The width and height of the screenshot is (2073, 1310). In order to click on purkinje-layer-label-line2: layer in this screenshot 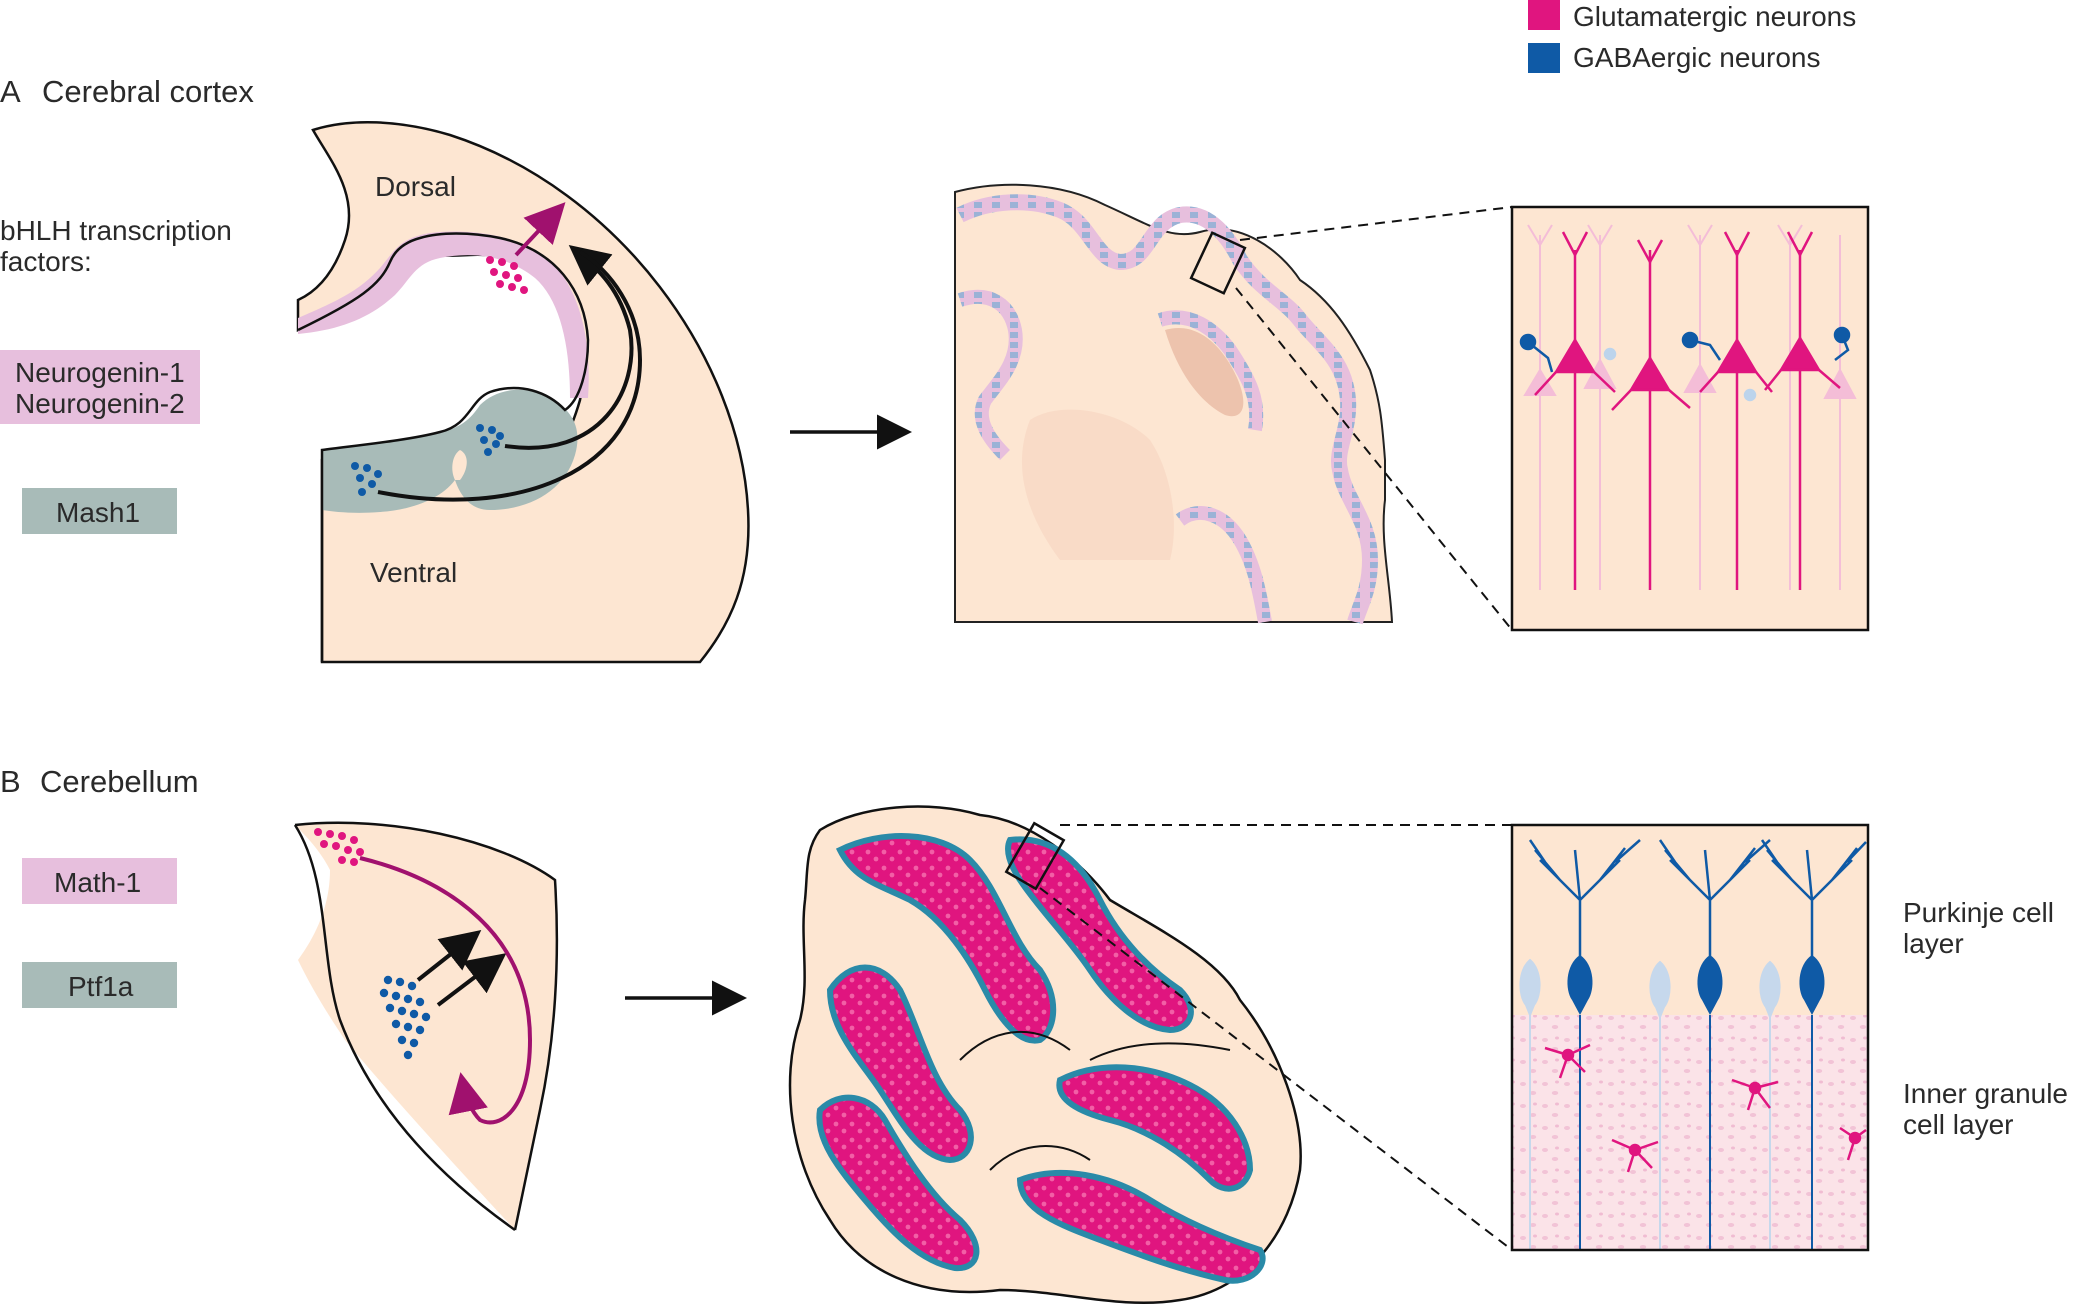, I will do `click(1933, 943)`.